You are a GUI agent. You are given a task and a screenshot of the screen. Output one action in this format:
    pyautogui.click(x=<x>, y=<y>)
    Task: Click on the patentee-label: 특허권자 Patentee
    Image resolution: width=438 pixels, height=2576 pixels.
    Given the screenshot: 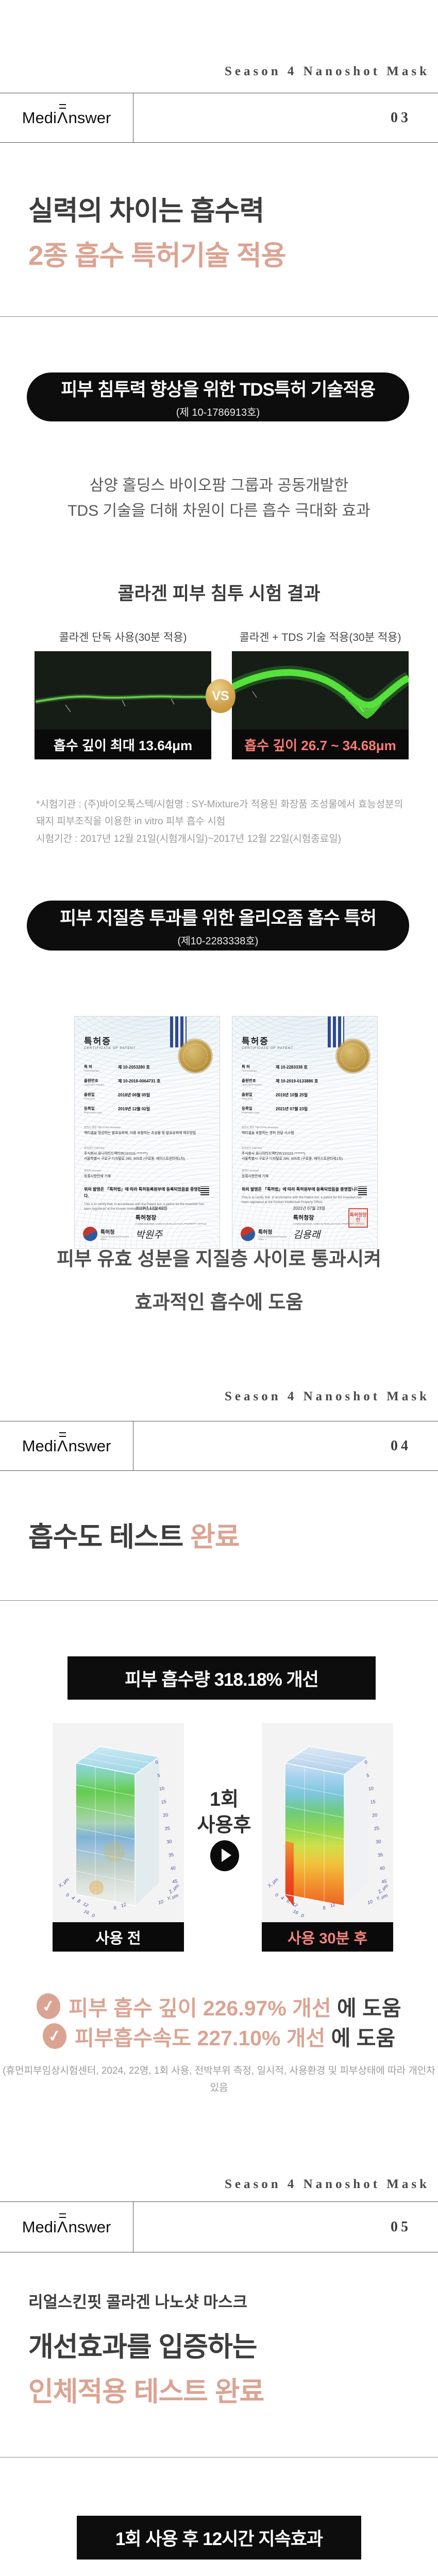 What is the action you would take?
    pyautogui.click(x=252, y=1148)
    